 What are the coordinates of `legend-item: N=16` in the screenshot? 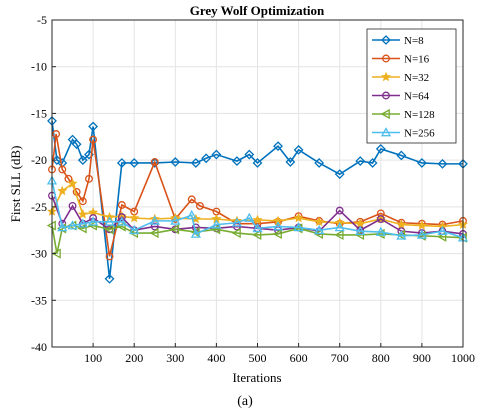 It's located at (401, 60).